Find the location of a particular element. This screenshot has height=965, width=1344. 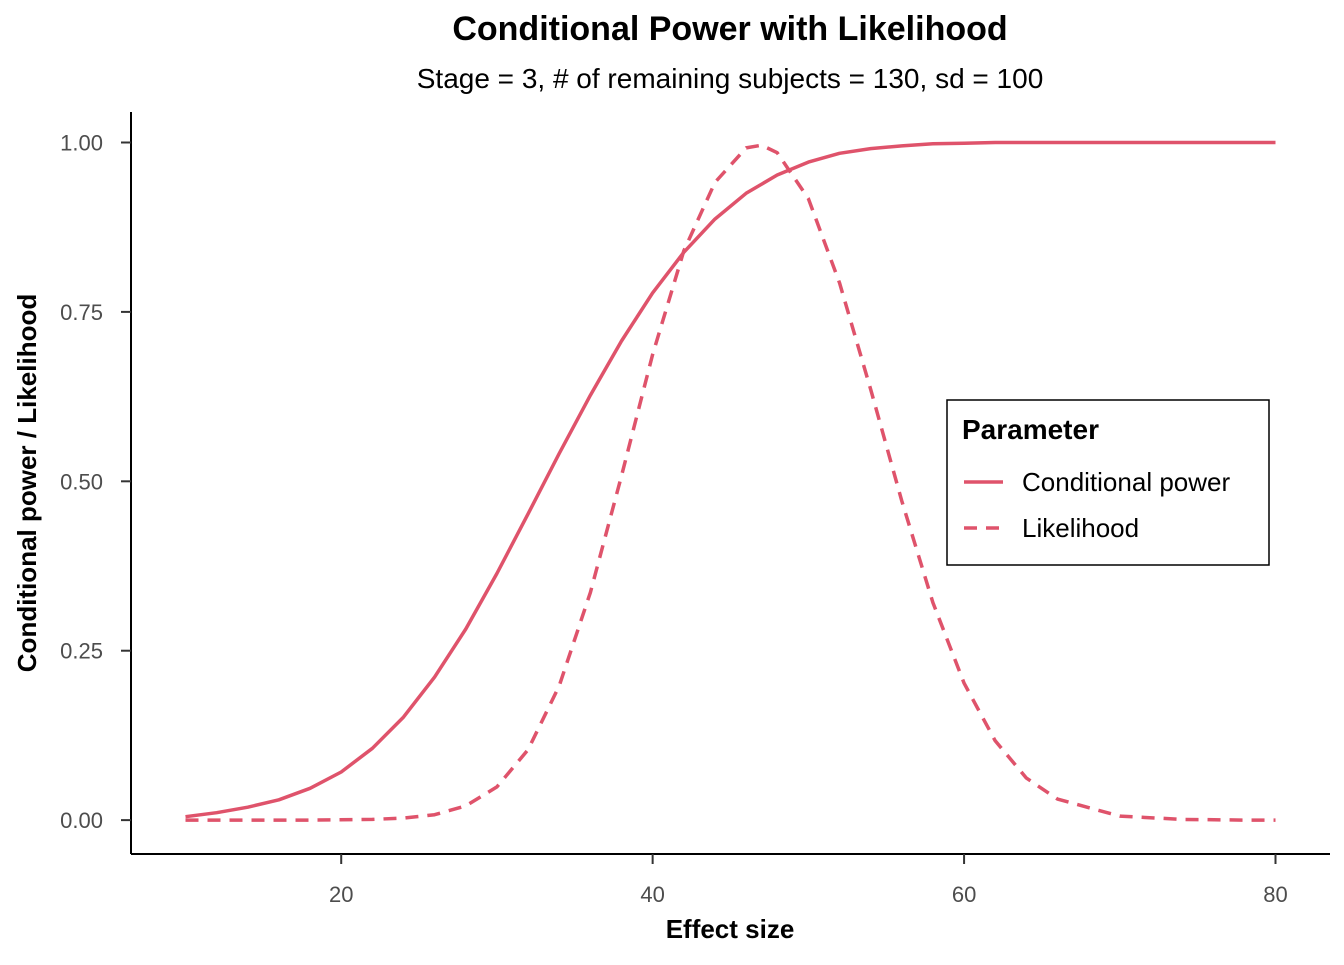

x-axis: 20 40 60 80 is located at coordinates (730, 880).